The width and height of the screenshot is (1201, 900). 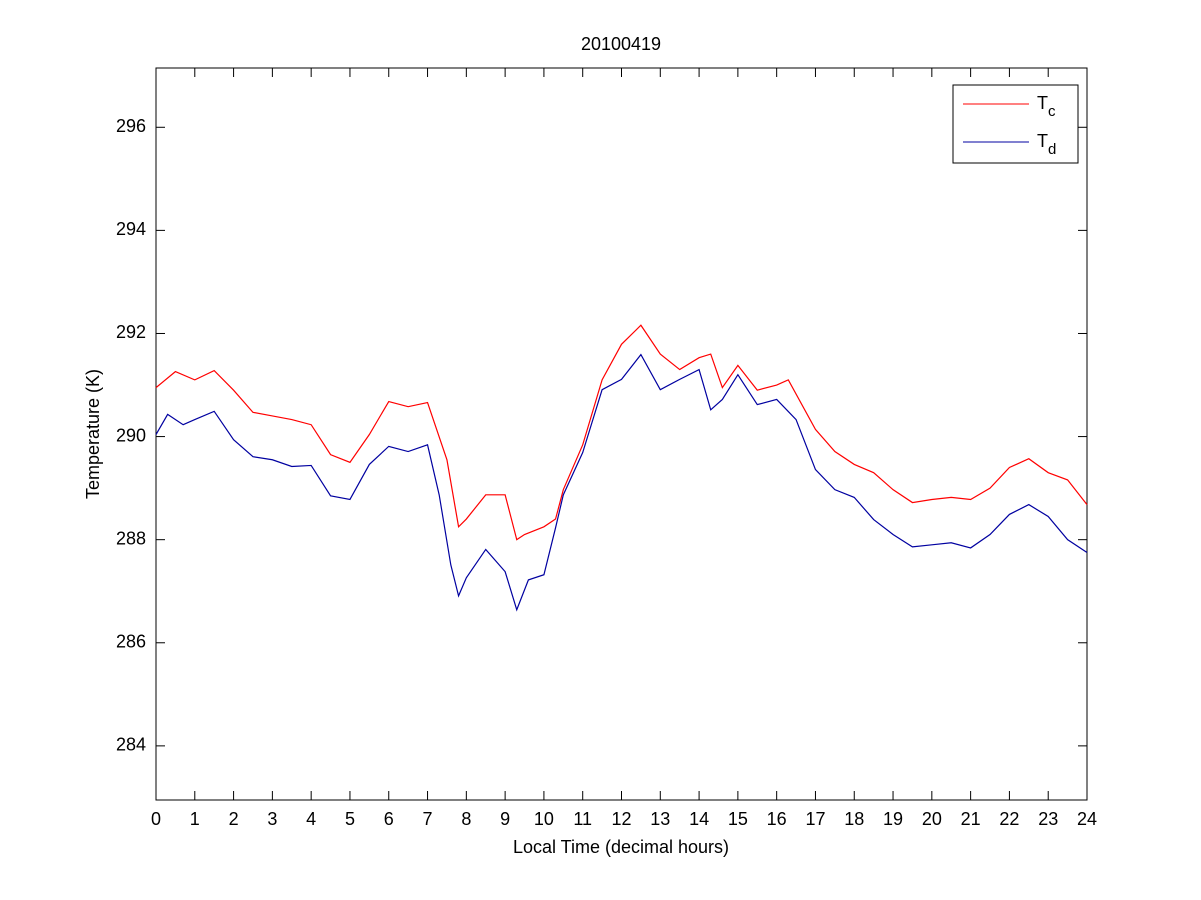 I want to click on x-tick-label: 23, so click(x=1048, y=819).